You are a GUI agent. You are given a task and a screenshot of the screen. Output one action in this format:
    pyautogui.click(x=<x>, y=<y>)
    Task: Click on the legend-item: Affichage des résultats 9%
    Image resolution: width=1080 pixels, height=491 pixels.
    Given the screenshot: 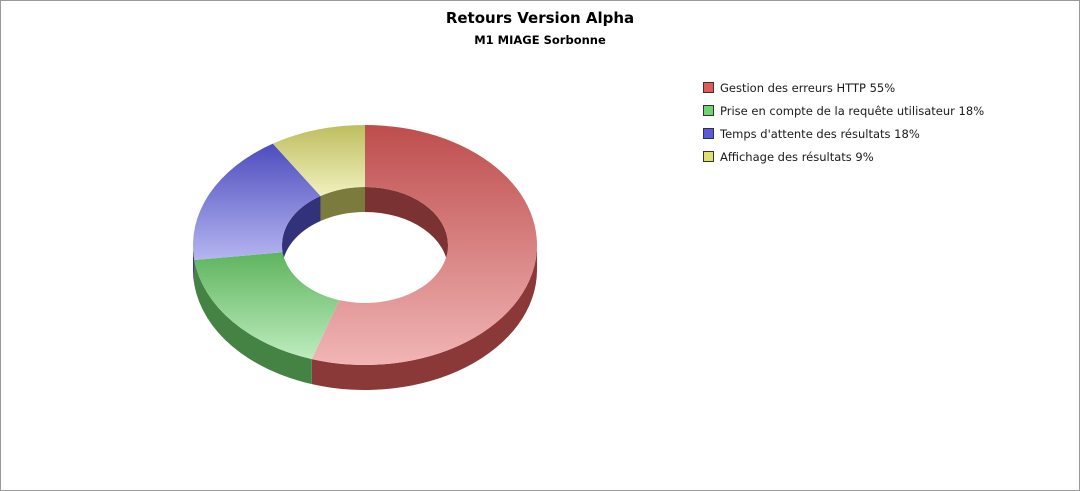 What is the action you would take?
    pyautogui.click(x=843, y=156)
    